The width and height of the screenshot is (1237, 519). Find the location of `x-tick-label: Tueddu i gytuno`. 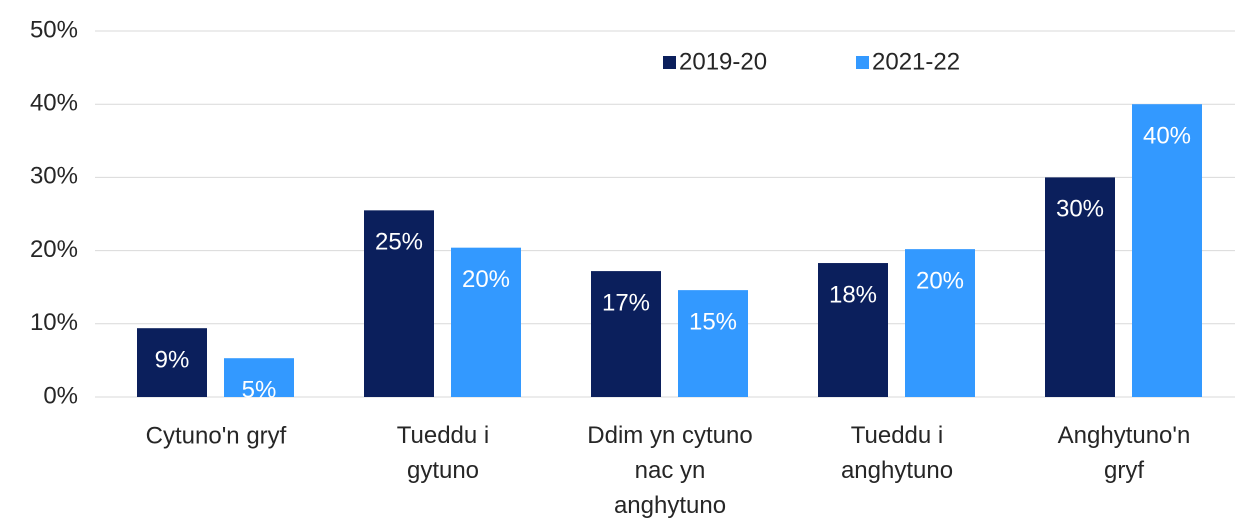

x-tick-label: Tueddu i gytuno is located at coordinates (443, 453).